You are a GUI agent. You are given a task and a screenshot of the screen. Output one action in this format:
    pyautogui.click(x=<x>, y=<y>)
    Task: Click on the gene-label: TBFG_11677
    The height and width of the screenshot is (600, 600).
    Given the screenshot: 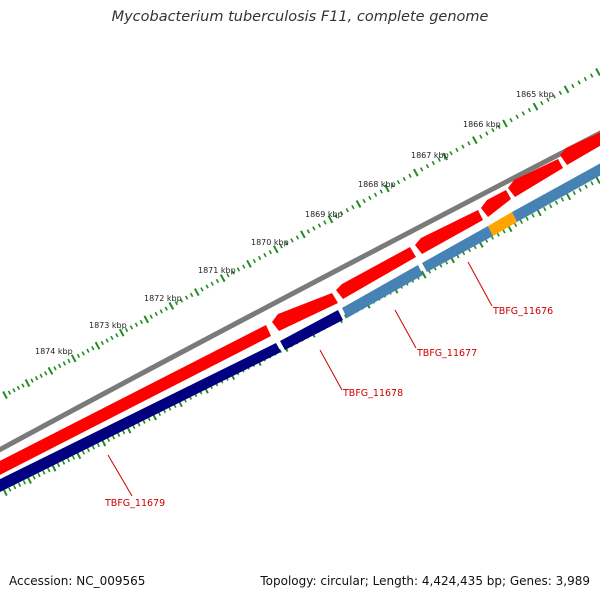 What is the action you would take?
    pyautogui.click(x=446, y=353)
    